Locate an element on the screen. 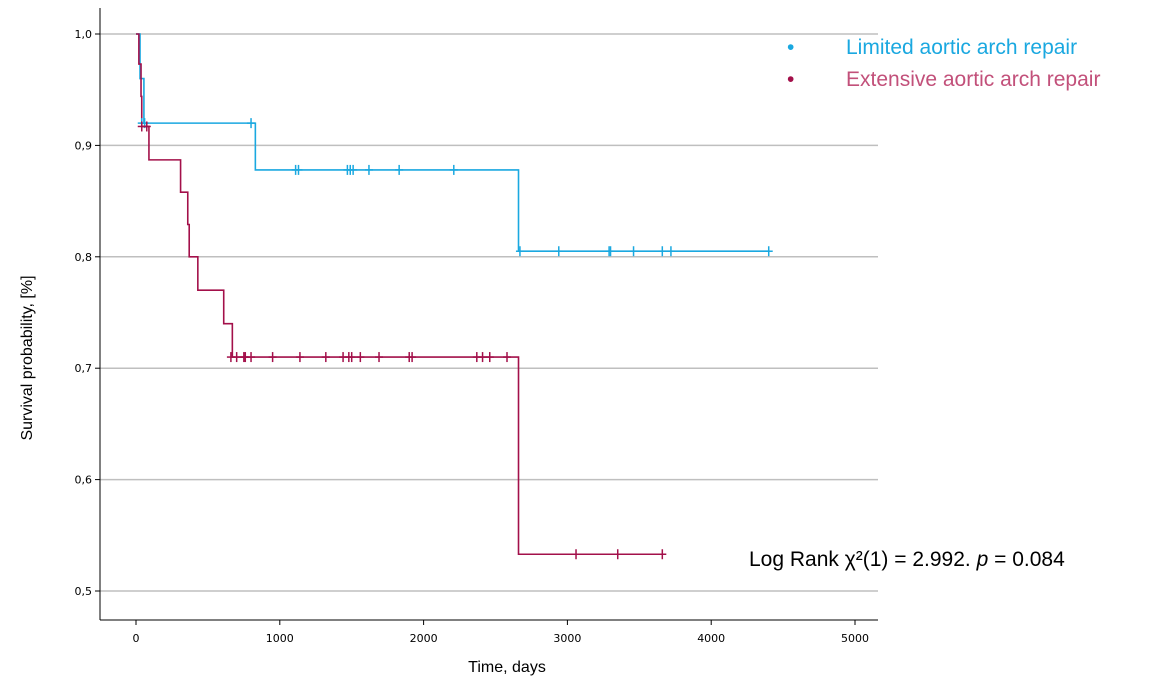 The width and height of the screenshot is (1176, 682). y-tick-label: 0,6 is located at coordinates (84, 480).